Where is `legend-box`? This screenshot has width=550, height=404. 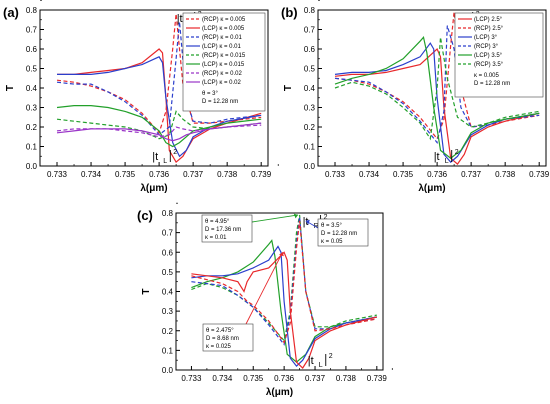 legend-box is located at coordinates (224, 62).